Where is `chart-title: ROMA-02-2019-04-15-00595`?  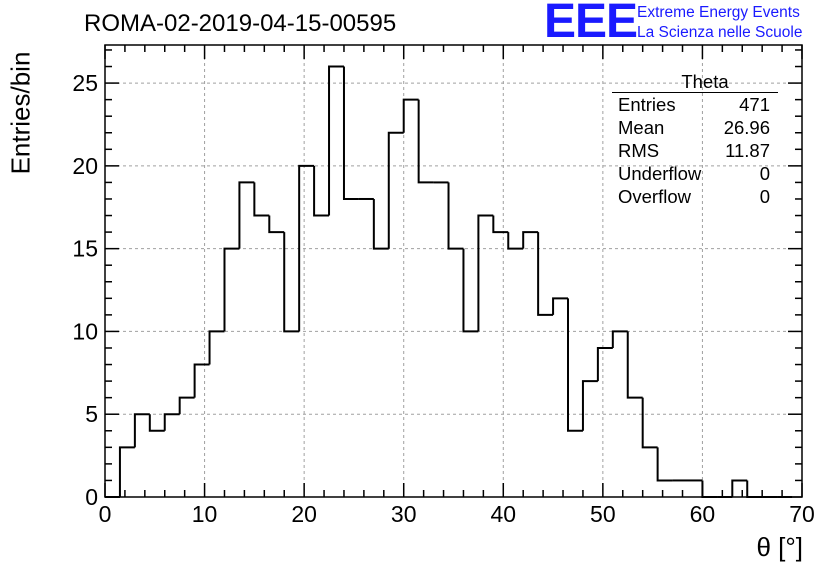 chart-title: ROMA-02-2019-04-15-00595 is located at coordinates (240, 23).